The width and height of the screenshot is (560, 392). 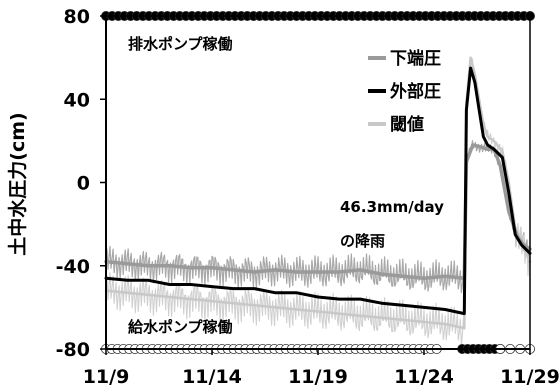 I want to click on x-tick-label: 11/14, so click(x=212, y=377).